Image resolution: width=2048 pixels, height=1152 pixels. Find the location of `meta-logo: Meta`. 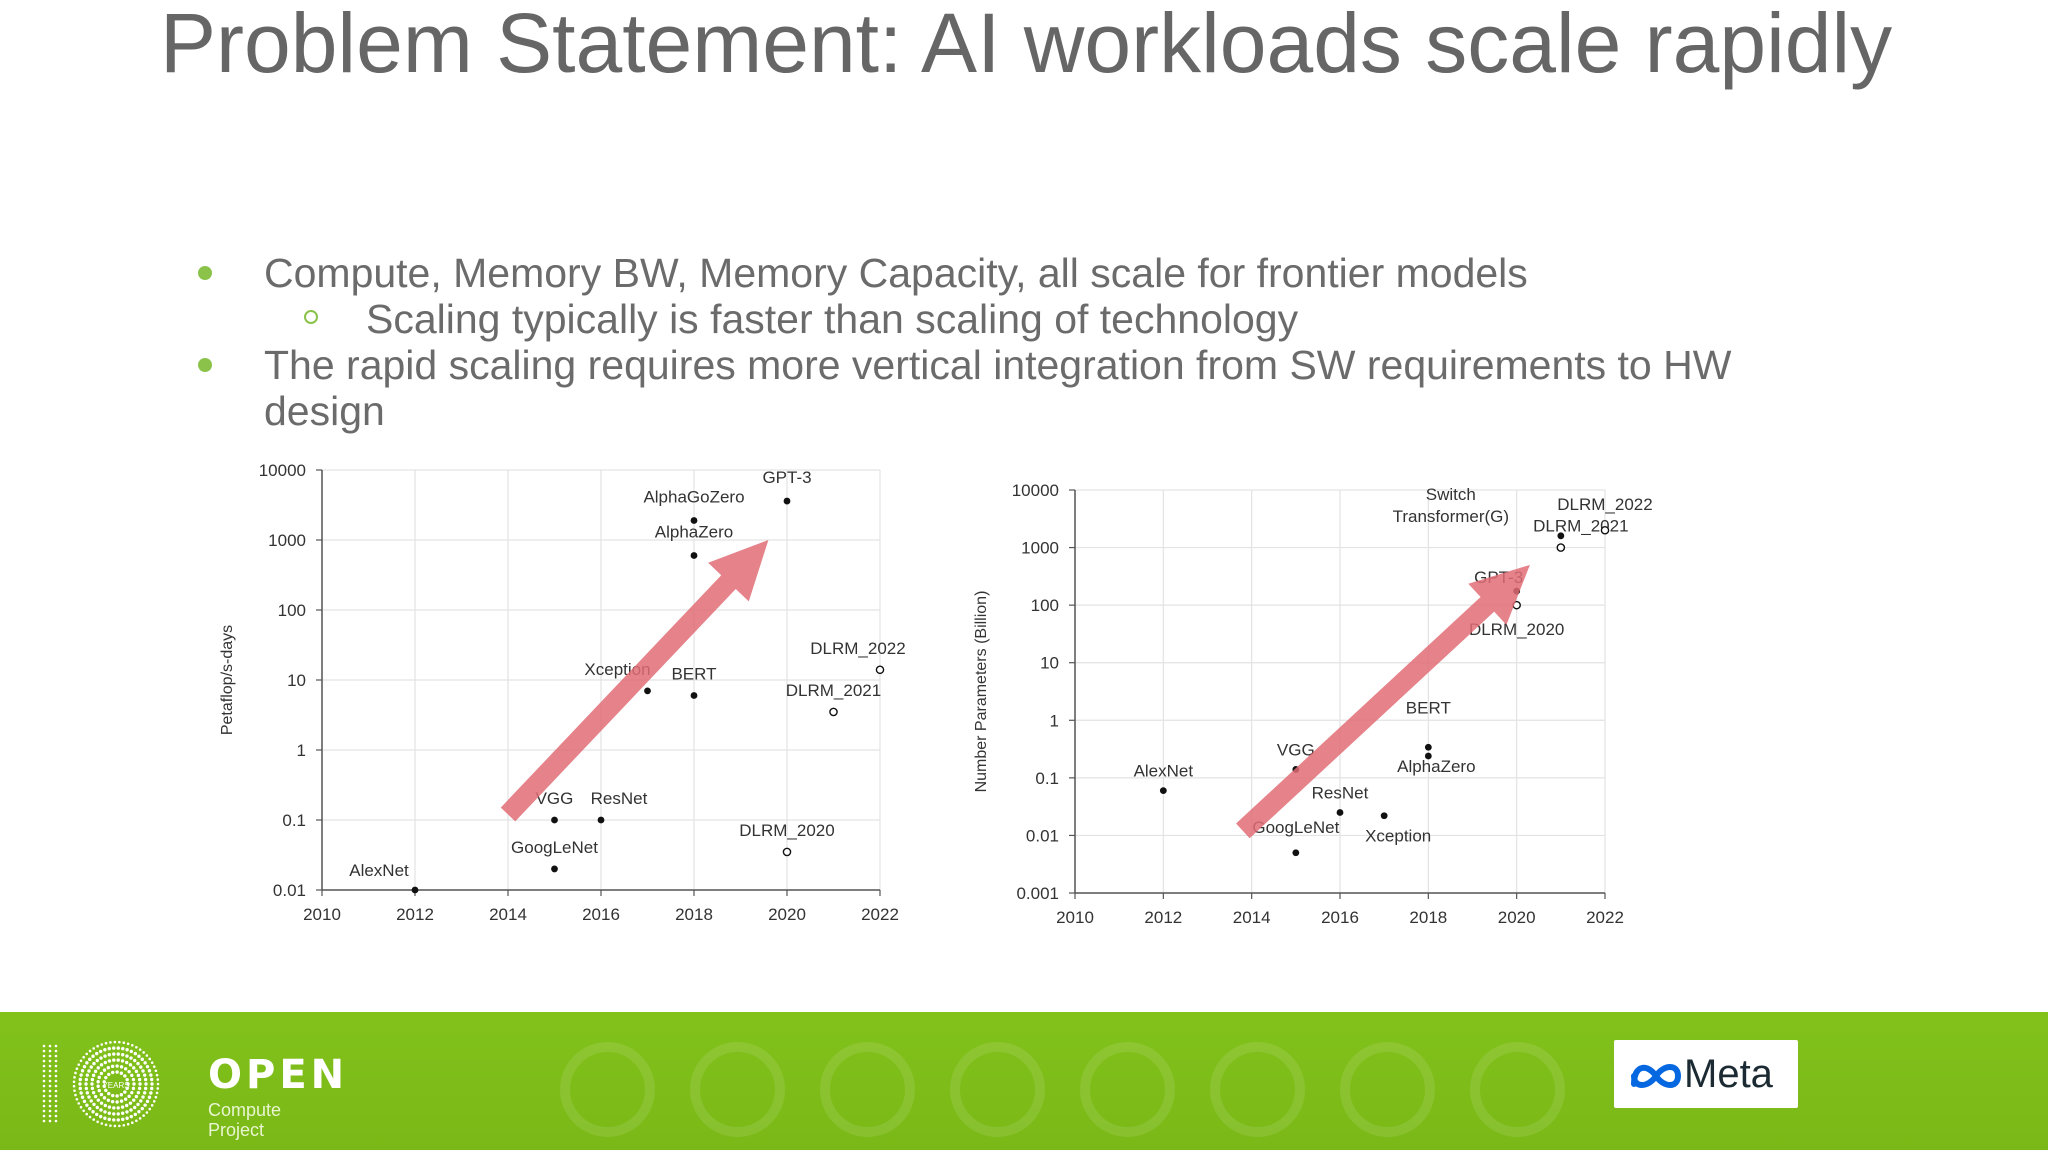

meta-logo: Meta is located at coordinates (1706, 1074).